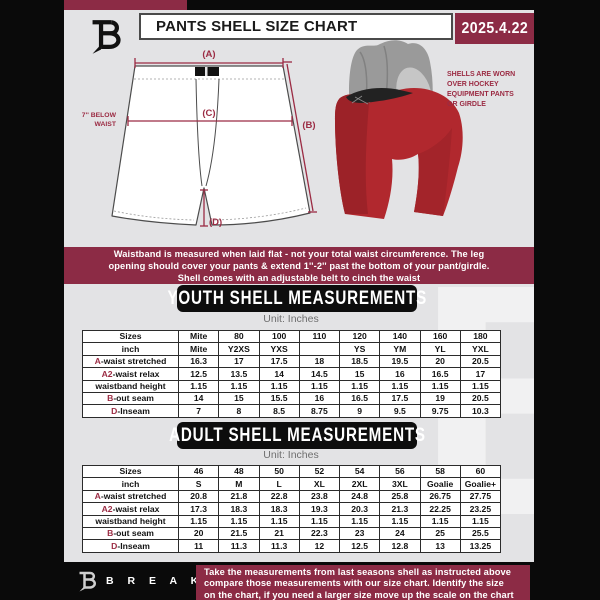 This screenshot has height=600, width=600. What do you see at coordinates (257, 26) in the screenshot?
I see `page-title: PANTS SHELL SIZE CHART` at bounding box center [257, 26].